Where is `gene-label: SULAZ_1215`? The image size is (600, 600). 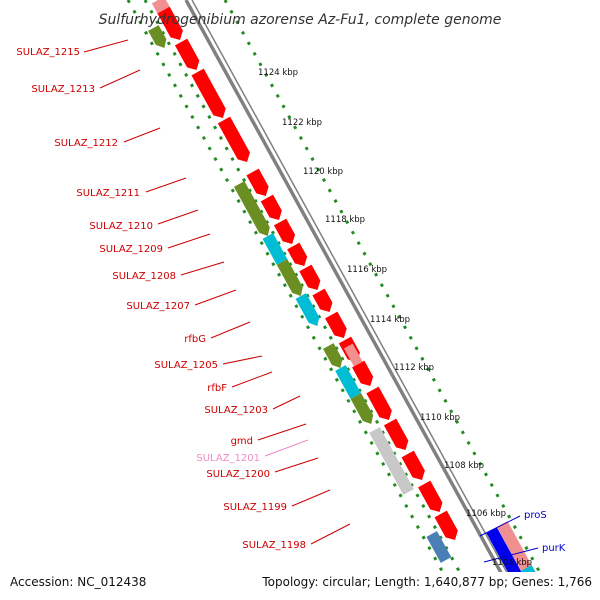
gene-label: SULAZ_1215 is located at coordinates (48, 52).